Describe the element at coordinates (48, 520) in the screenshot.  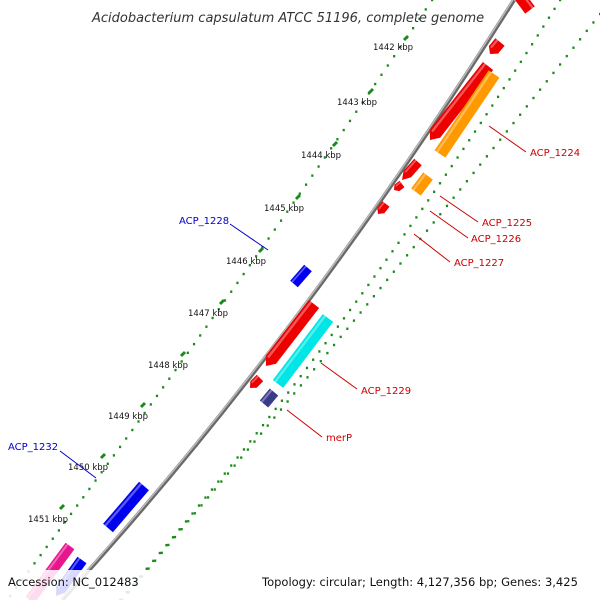
I see `tick-label-1451: 1451 kbp` at that location.